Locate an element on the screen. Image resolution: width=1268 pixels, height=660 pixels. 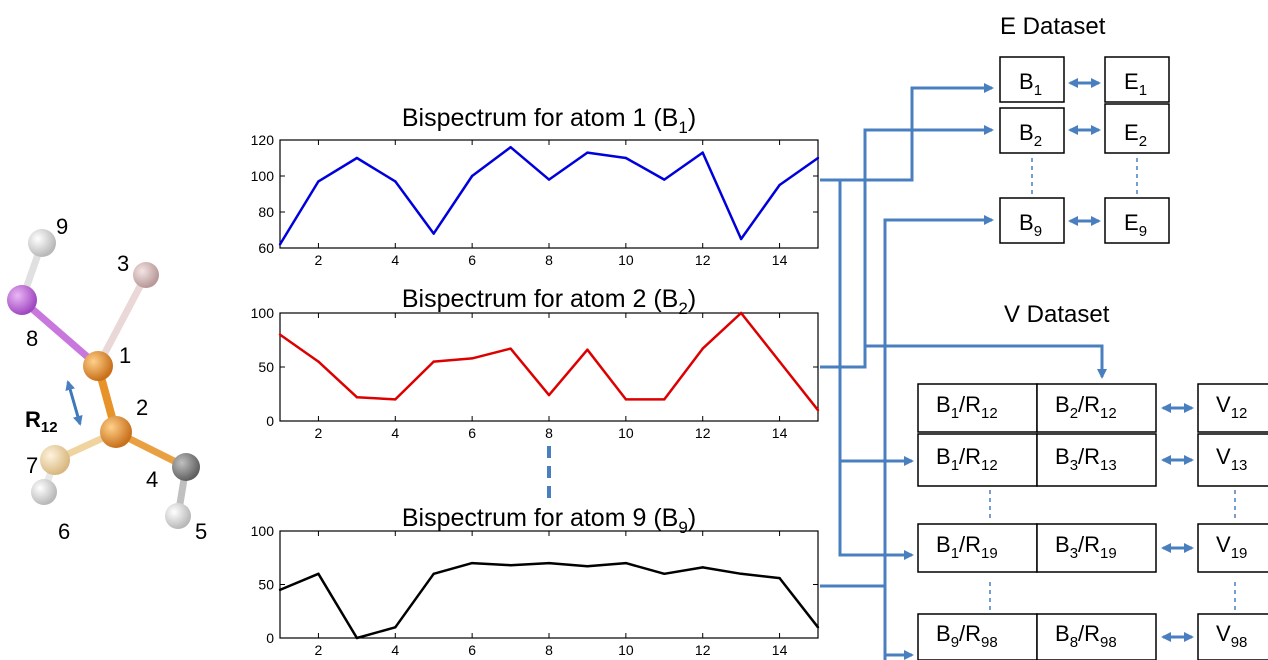
arrow-plot2-to-b2 is located at coordinates (907, 247).